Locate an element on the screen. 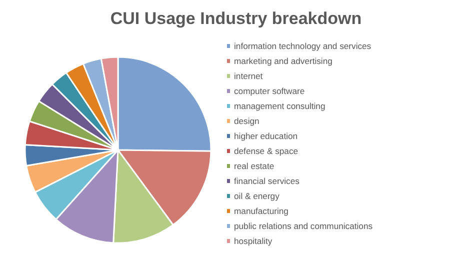 This screenshot has height=270, width=472. chart-title: CUI Usage Industry breakdown is located at coordinates (236, 18).